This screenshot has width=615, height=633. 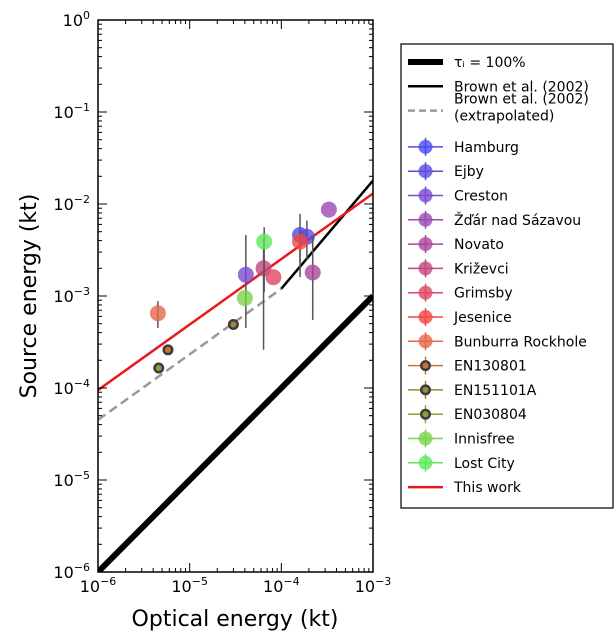 What do you see at coordinates (71, 295) in the screenshot?
I see `y-tick-label: 10⁻³` at bounding box center [71, 295].